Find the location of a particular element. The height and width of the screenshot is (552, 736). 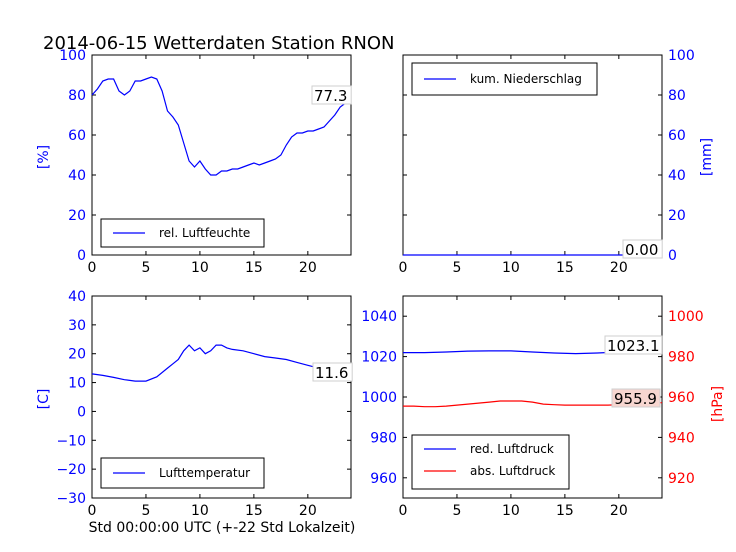

shared-x-label: Std 00:00:00 UTC (+-22 Std Lokalzeit) is located at coordinates (222, 528).